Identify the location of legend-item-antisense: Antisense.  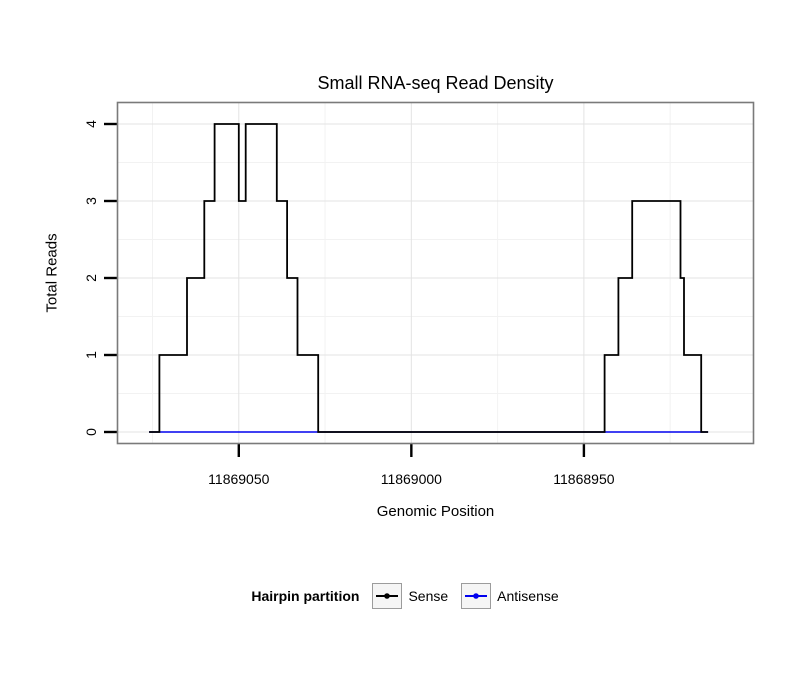
(510, 596).